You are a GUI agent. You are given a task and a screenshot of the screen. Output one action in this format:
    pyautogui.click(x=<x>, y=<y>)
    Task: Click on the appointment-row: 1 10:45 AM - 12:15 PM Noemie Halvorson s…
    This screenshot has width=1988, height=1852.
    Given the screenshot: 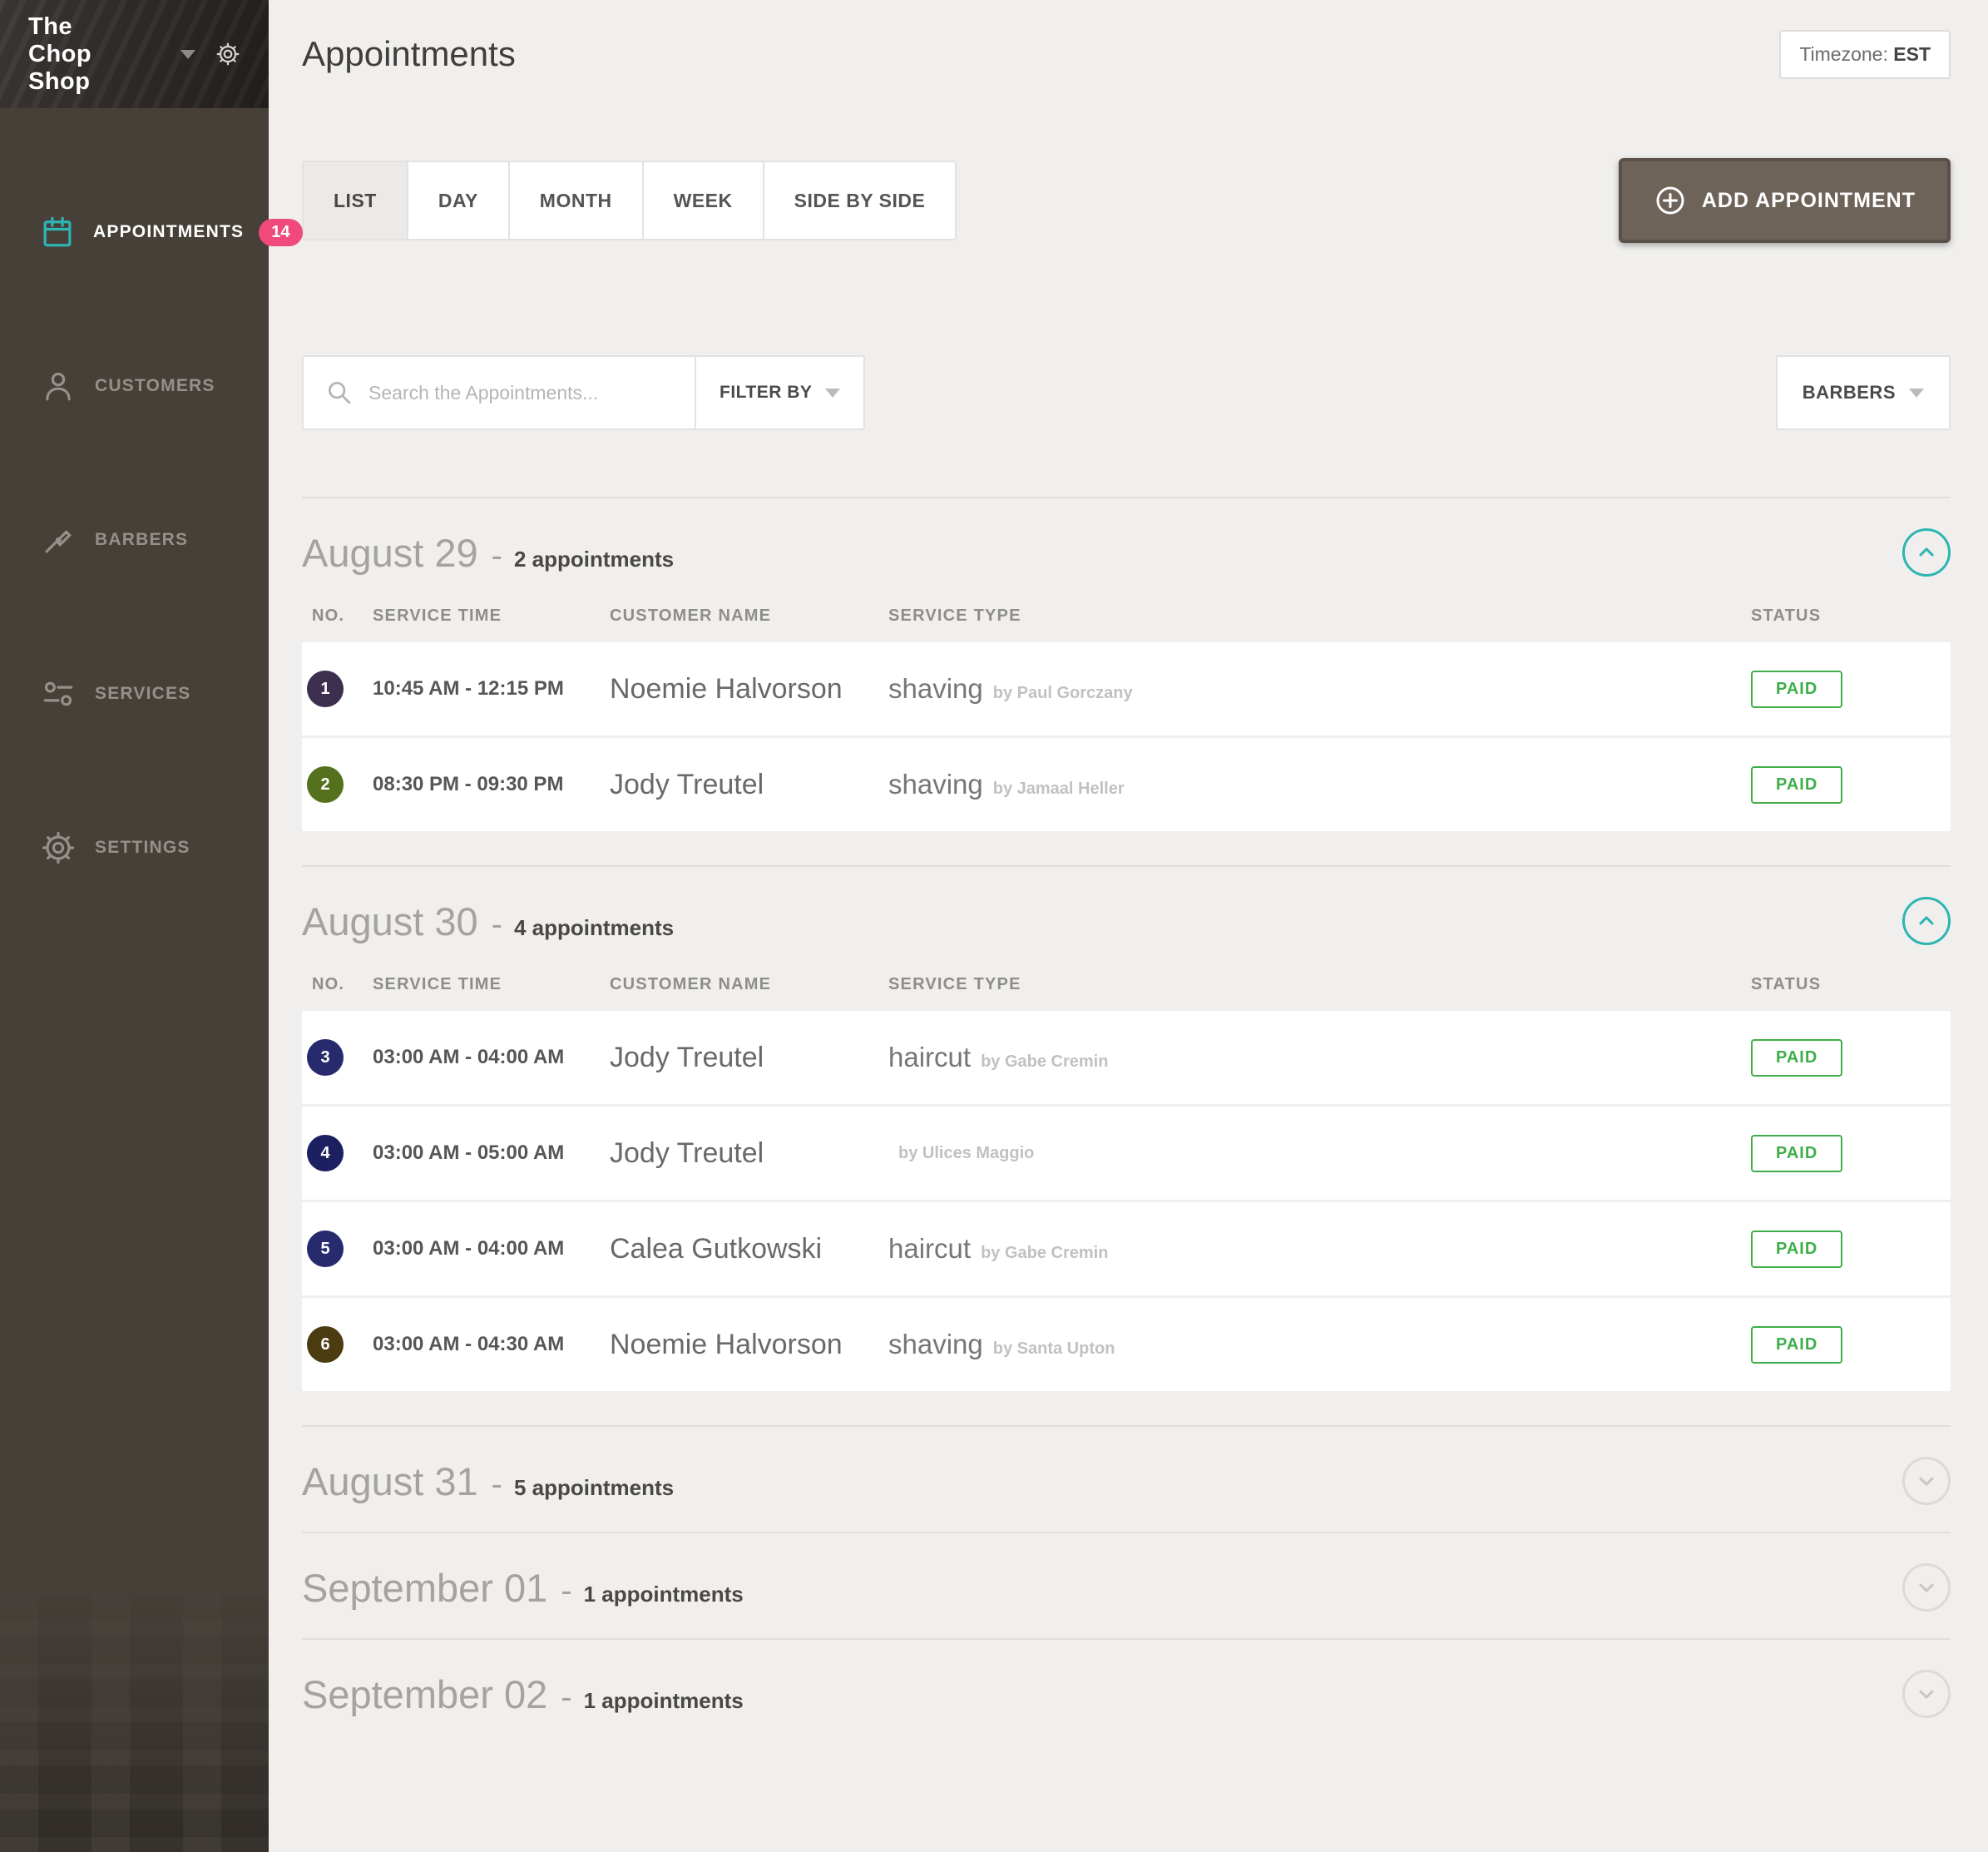 What is the action you would take?
    pyautogui.click(x=1126, y=688)
    